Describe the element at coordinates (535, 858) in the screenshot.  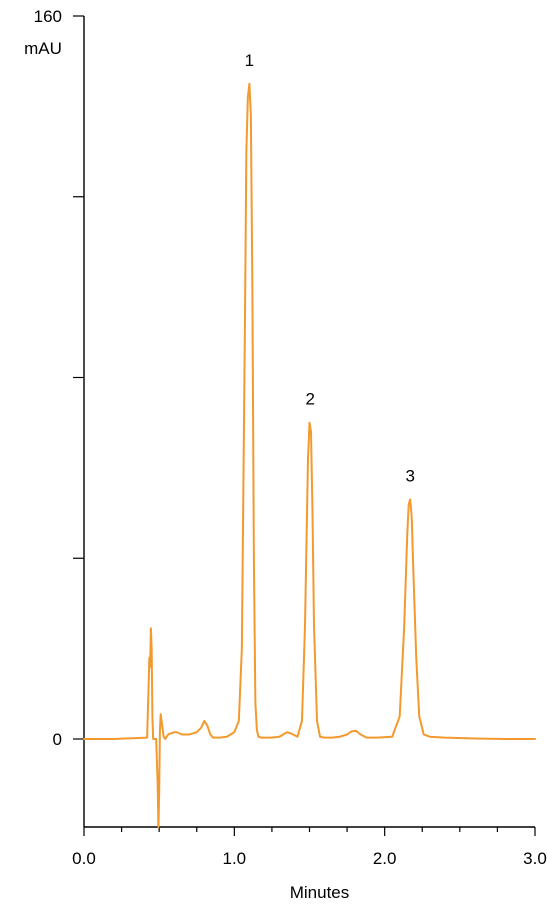
I see `x-tick-label-3.0: 3.0` at that location.